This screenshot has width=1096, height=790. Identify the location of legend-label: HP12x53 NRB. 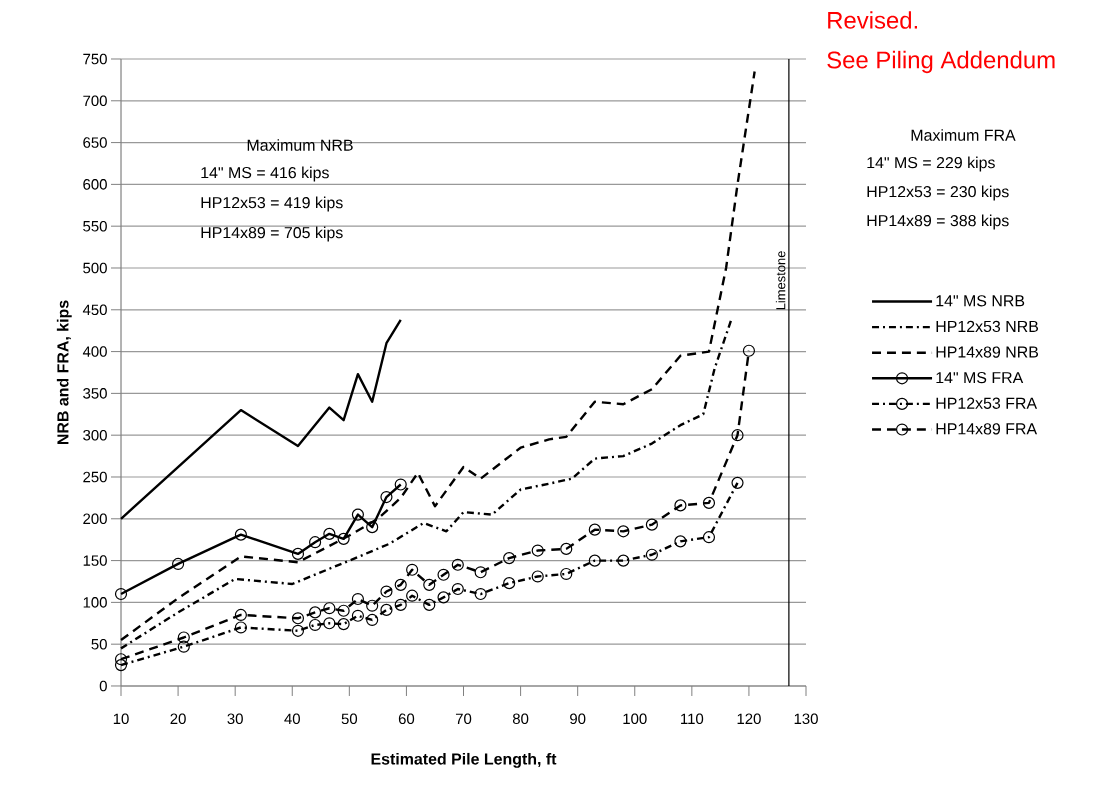
(987, 326).